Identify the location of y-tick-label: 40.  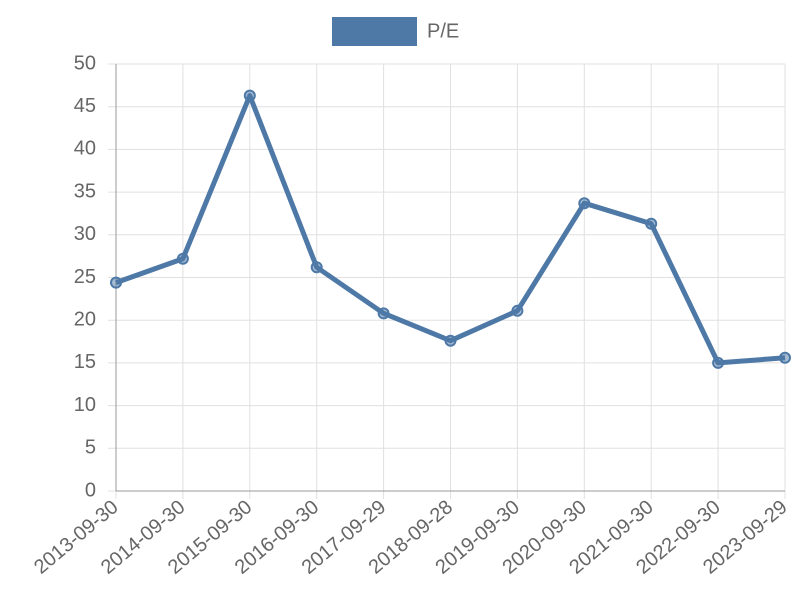
(85, 149).